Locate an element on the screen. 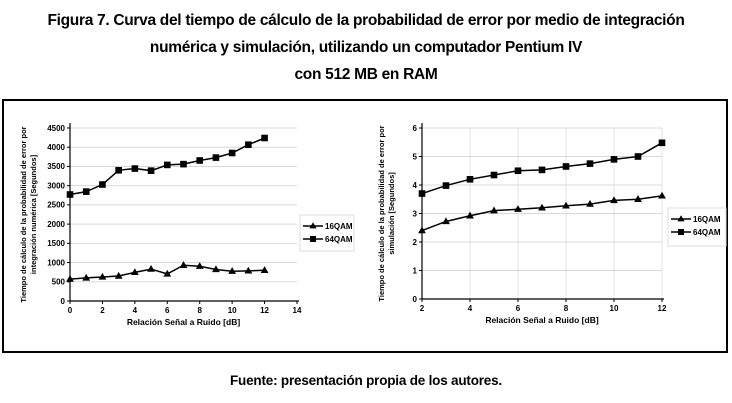  figure-title-line-3: con 512 MB en RAM is located at coordinates (366, 74).